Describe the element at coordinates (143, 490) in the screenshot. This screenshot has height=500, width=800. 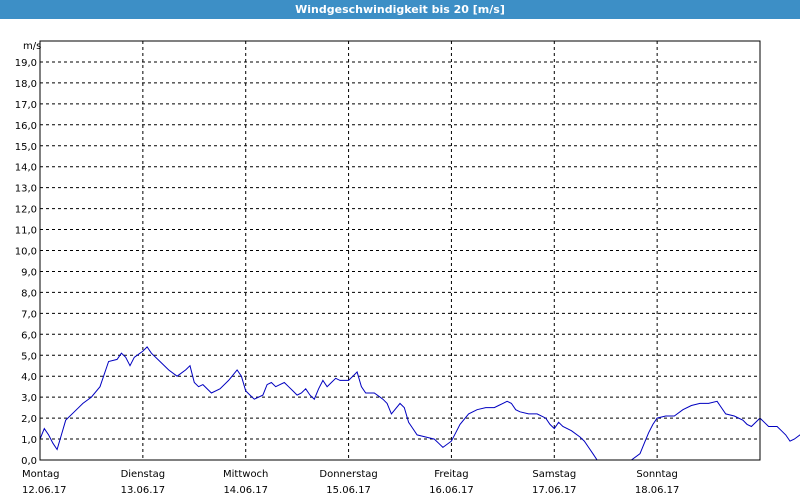
I see `x-tick-date: 13.06.17` at that location.